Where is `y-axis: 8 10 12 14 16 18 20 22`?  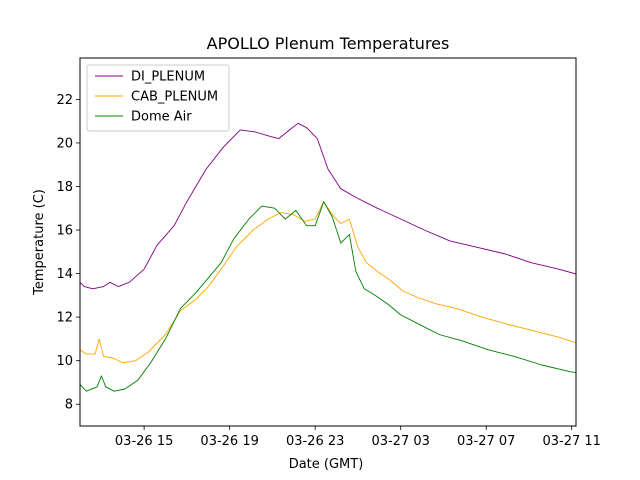
y-axis: 8 10 12 14 16 18 20 22 is located at coordinates (68, 253).